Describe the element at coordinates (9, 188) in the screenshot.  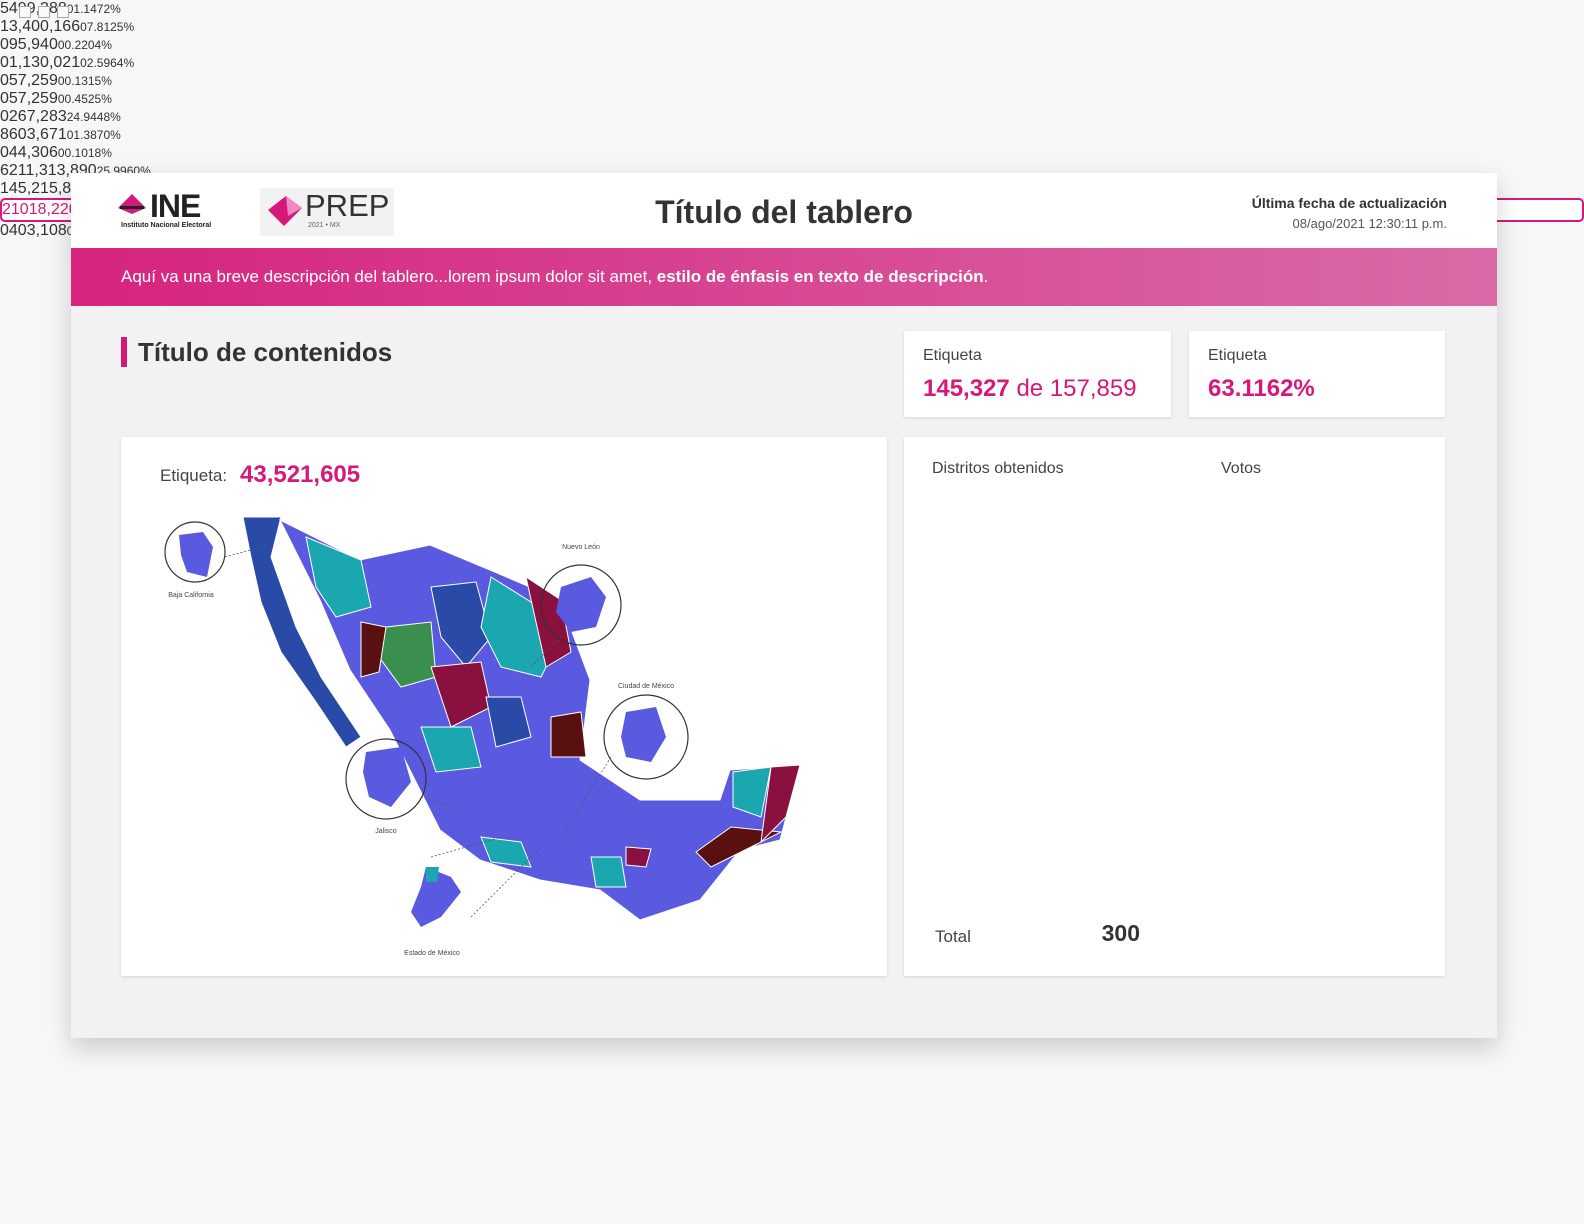
I see `distritos: 14` at that location.